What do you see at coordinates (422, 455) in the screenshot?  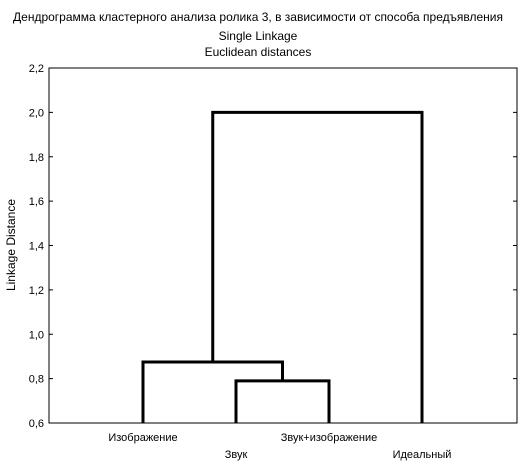 I see `leaf-label: Идеальный` at bounding box center [422, 455].